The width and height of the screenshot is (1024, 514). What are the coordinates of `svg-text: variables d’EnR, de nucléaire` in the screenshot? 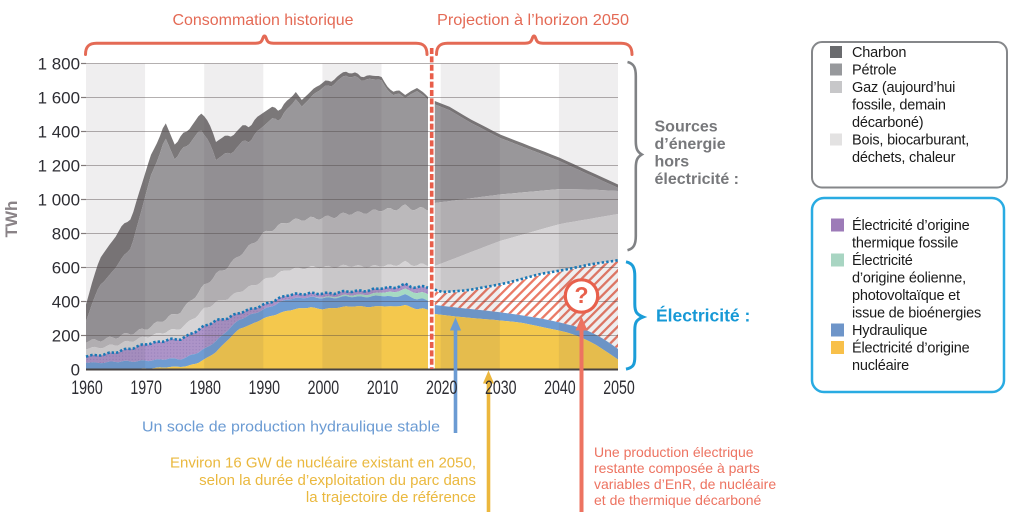 It's located at (685, 484).